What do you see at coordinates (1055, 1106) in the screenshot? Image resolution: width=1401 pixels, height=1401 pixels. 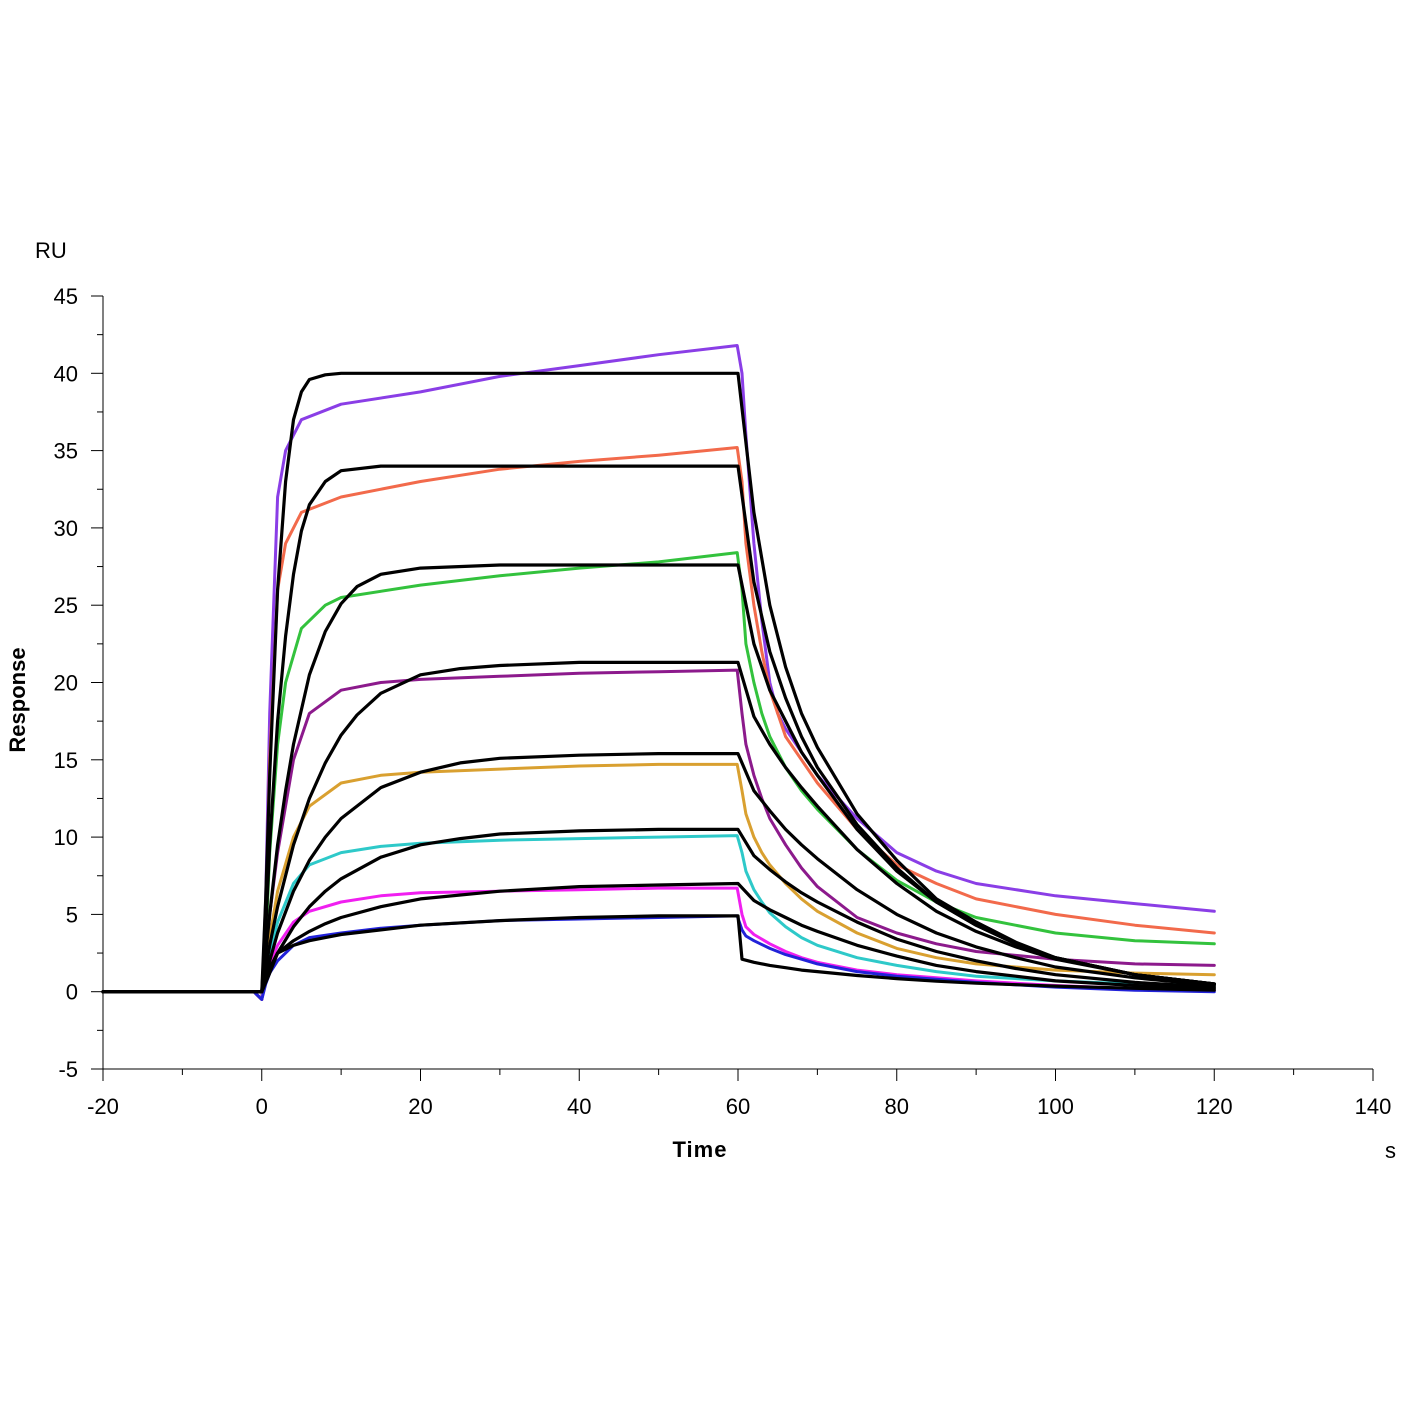 I see `x-tick-label: 100` at bounding box center [1055, 1106].